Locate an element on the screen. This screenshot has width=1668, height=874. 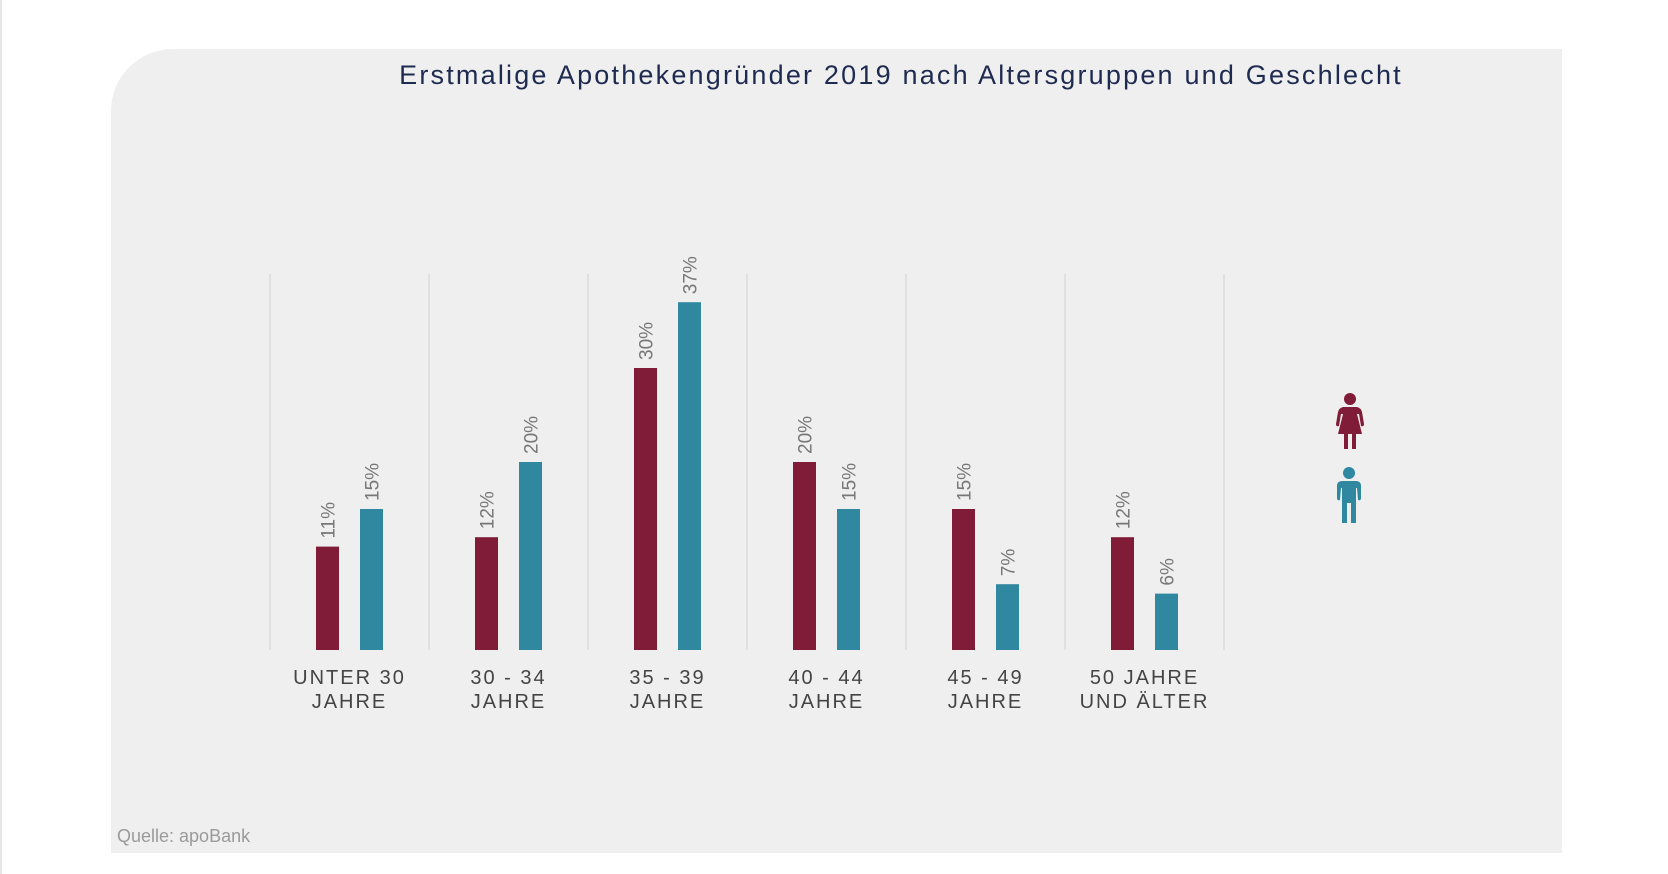
legend-female is located at coordinates (1350, 421).